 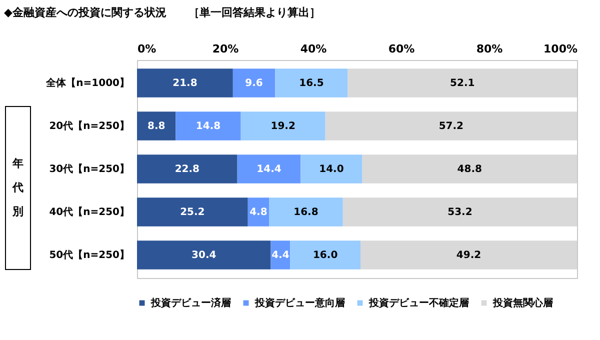 I want to click on data-label: 16.8, so click(x=306, y=212).